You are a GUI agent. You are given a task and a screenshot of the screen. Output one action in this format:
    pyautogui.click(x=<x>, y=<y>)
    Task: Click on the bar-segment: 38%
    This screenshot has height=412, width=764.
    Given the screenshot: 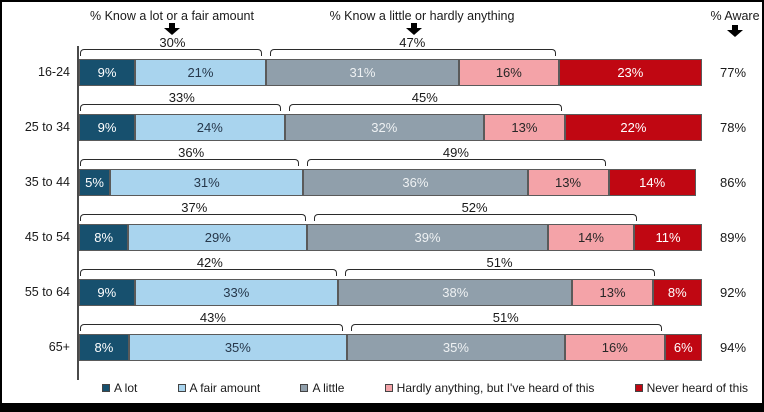 What is the action you would take?
    pyautogui.click(x=455, y=292)
    